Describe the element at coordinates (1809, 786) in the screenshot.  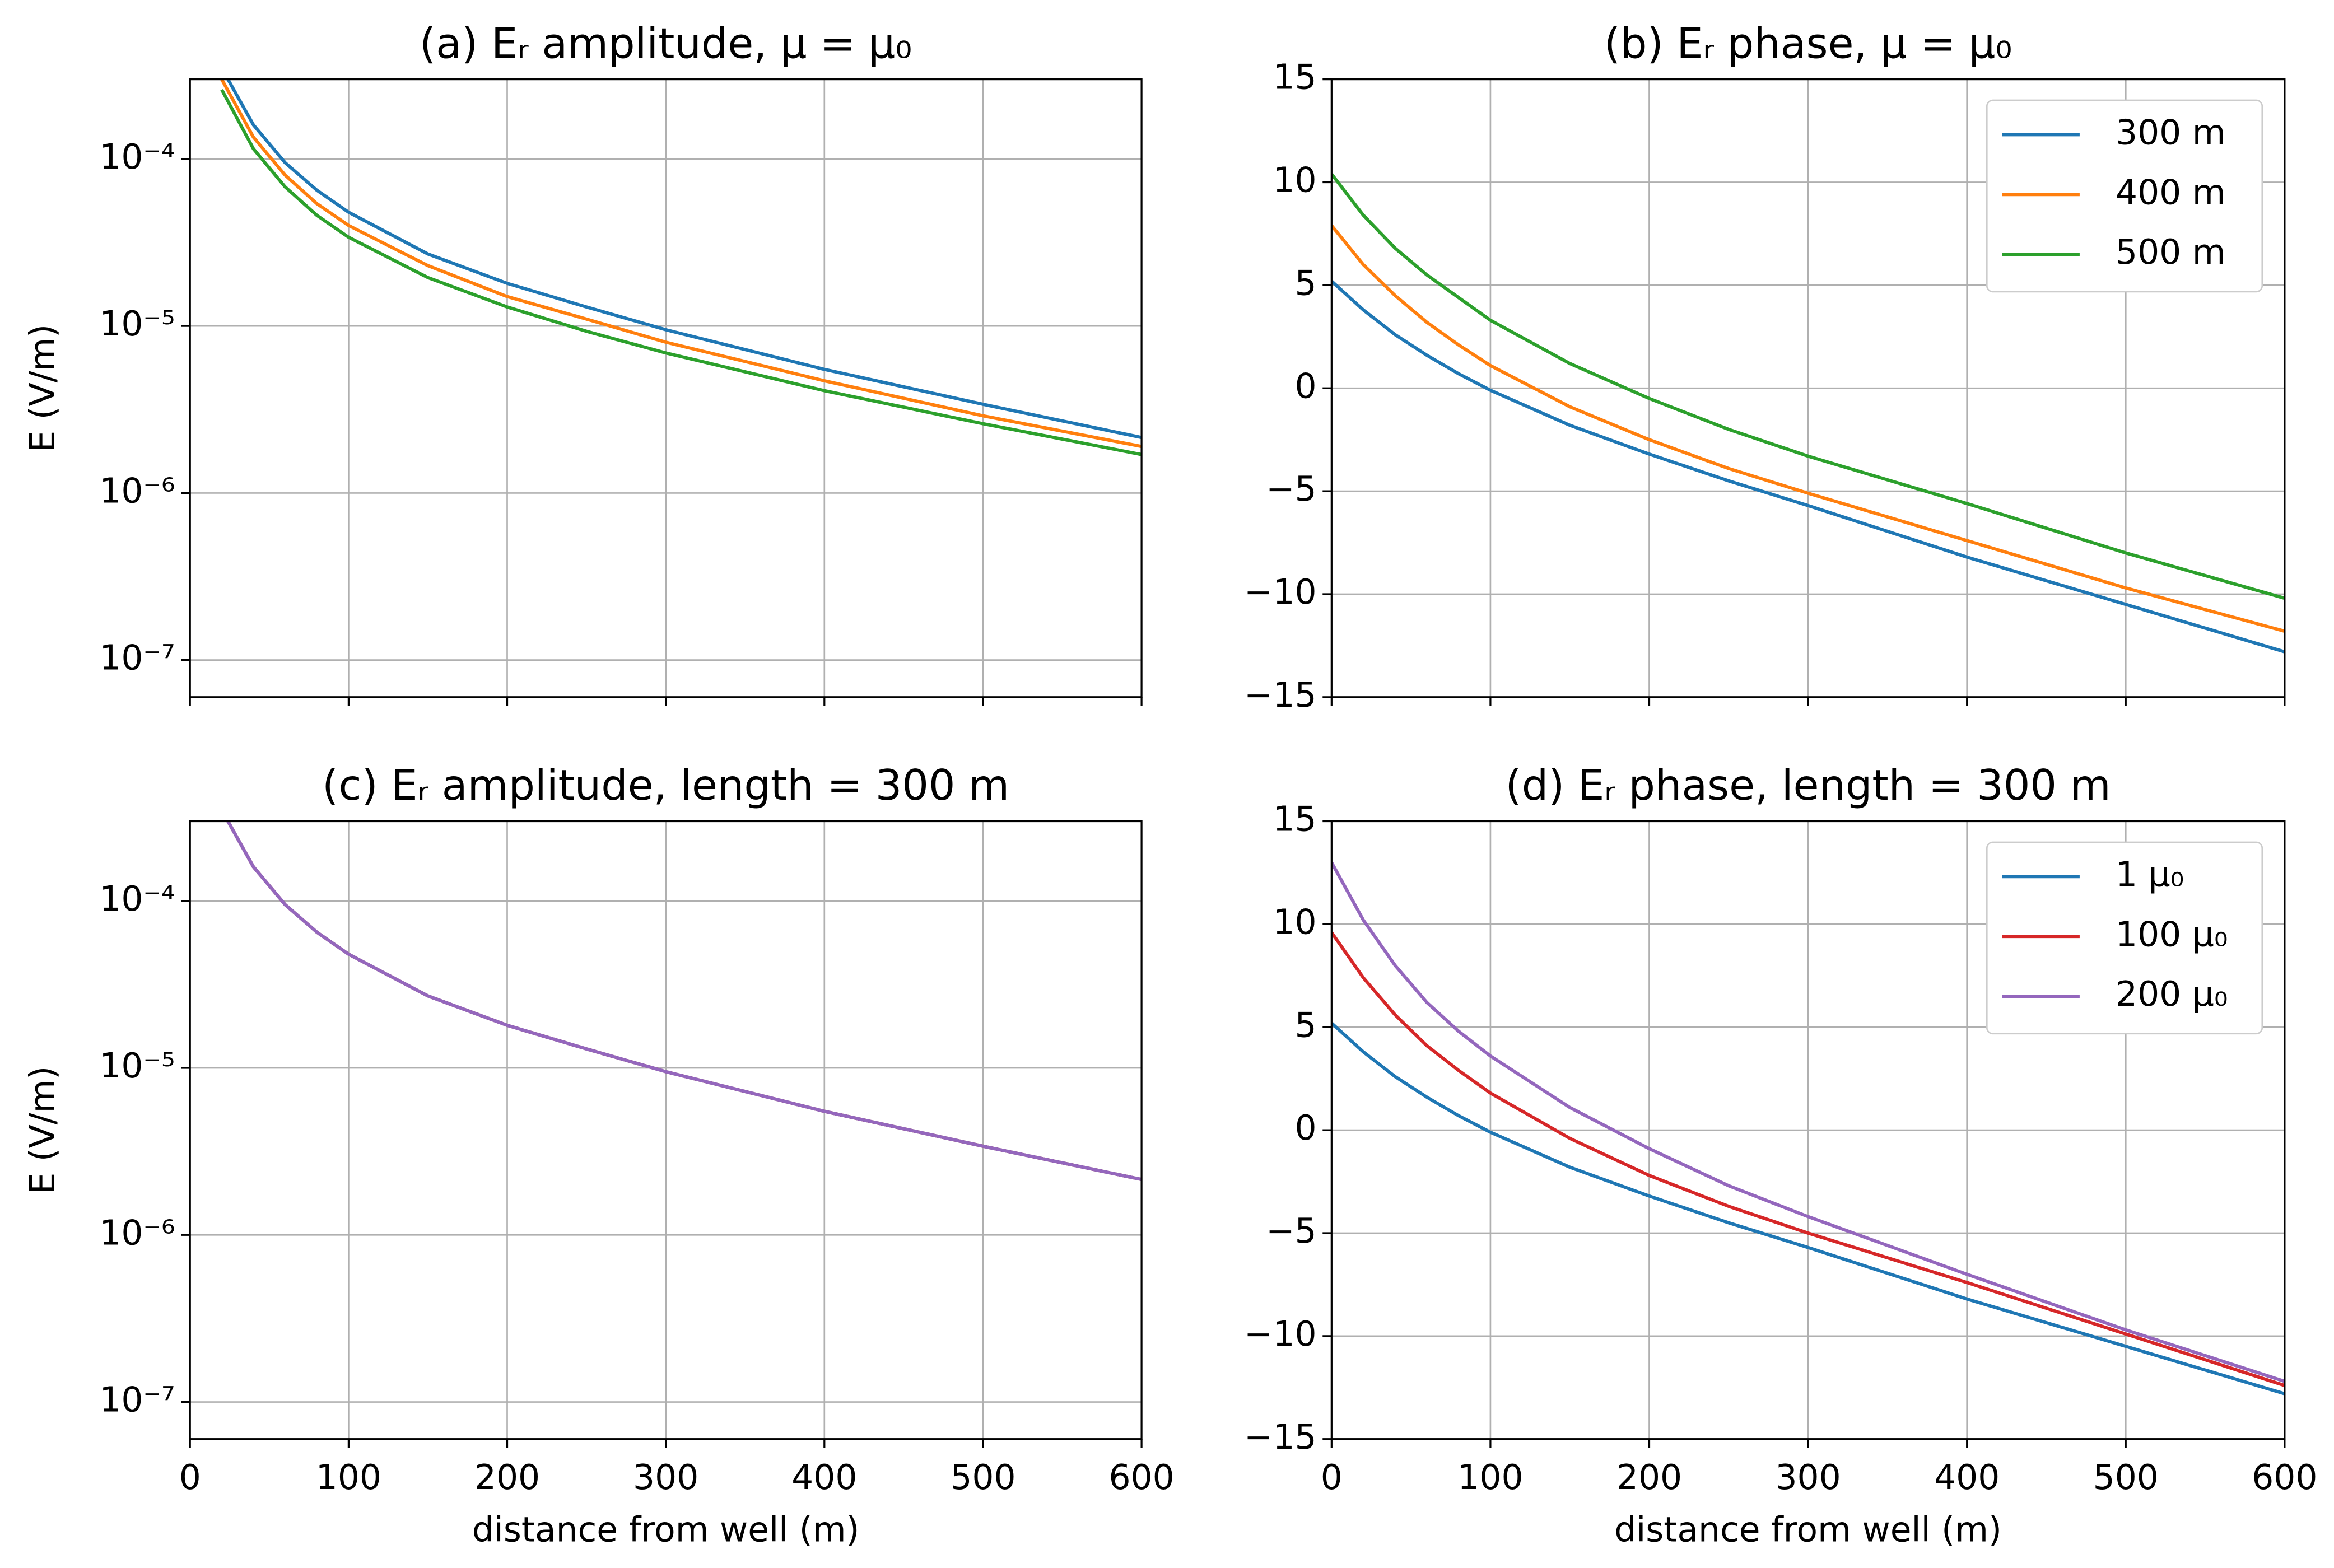
I see `panel-title: (d) Eᵣ phase, length = 300 m` at that location.